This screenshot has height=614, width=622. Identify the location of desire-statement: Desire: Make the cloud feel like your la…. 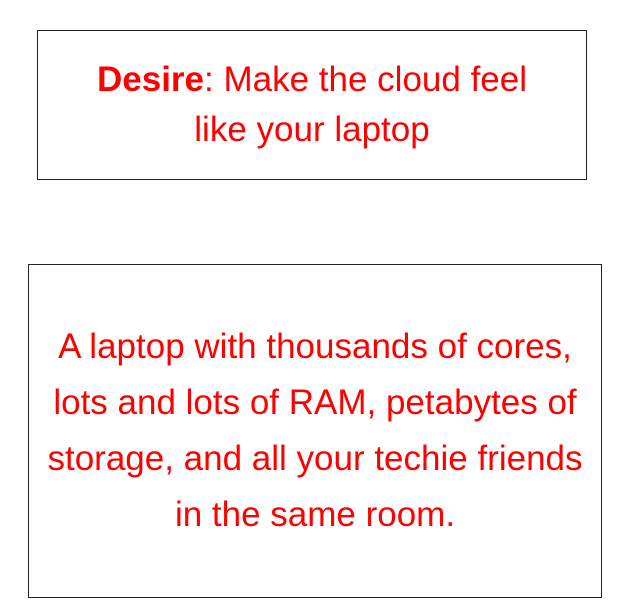
(312, 105).